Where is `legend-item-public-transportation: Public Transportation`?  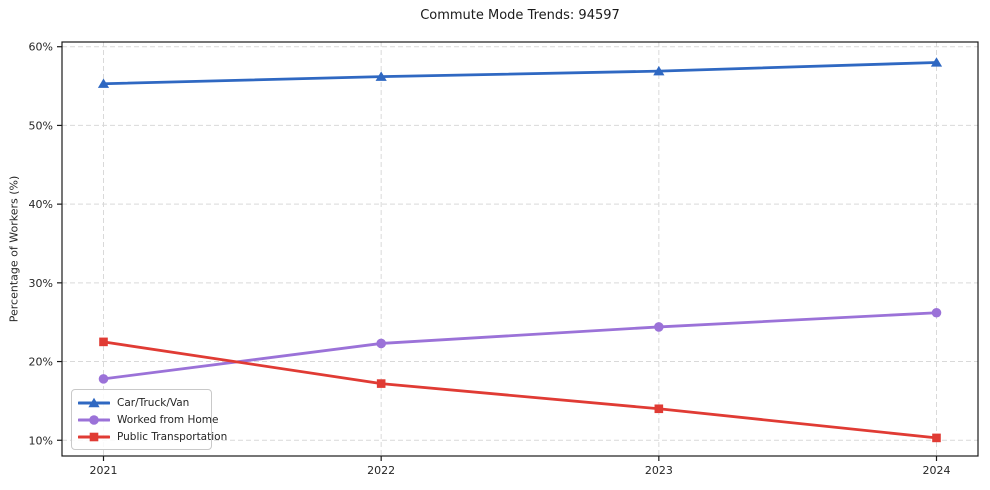 legend-item-public-transportation: Public Transportation is located at coordinates (152, 436).